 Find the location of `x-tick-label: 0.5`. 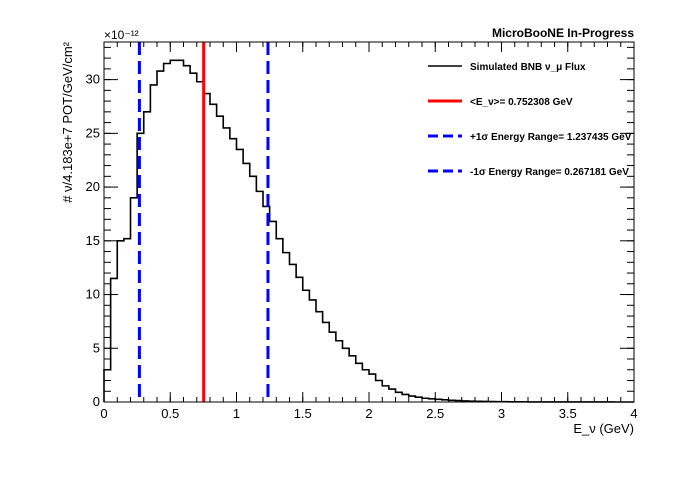

x-tick-label: 0.5 is located at coordinates (170, 413).